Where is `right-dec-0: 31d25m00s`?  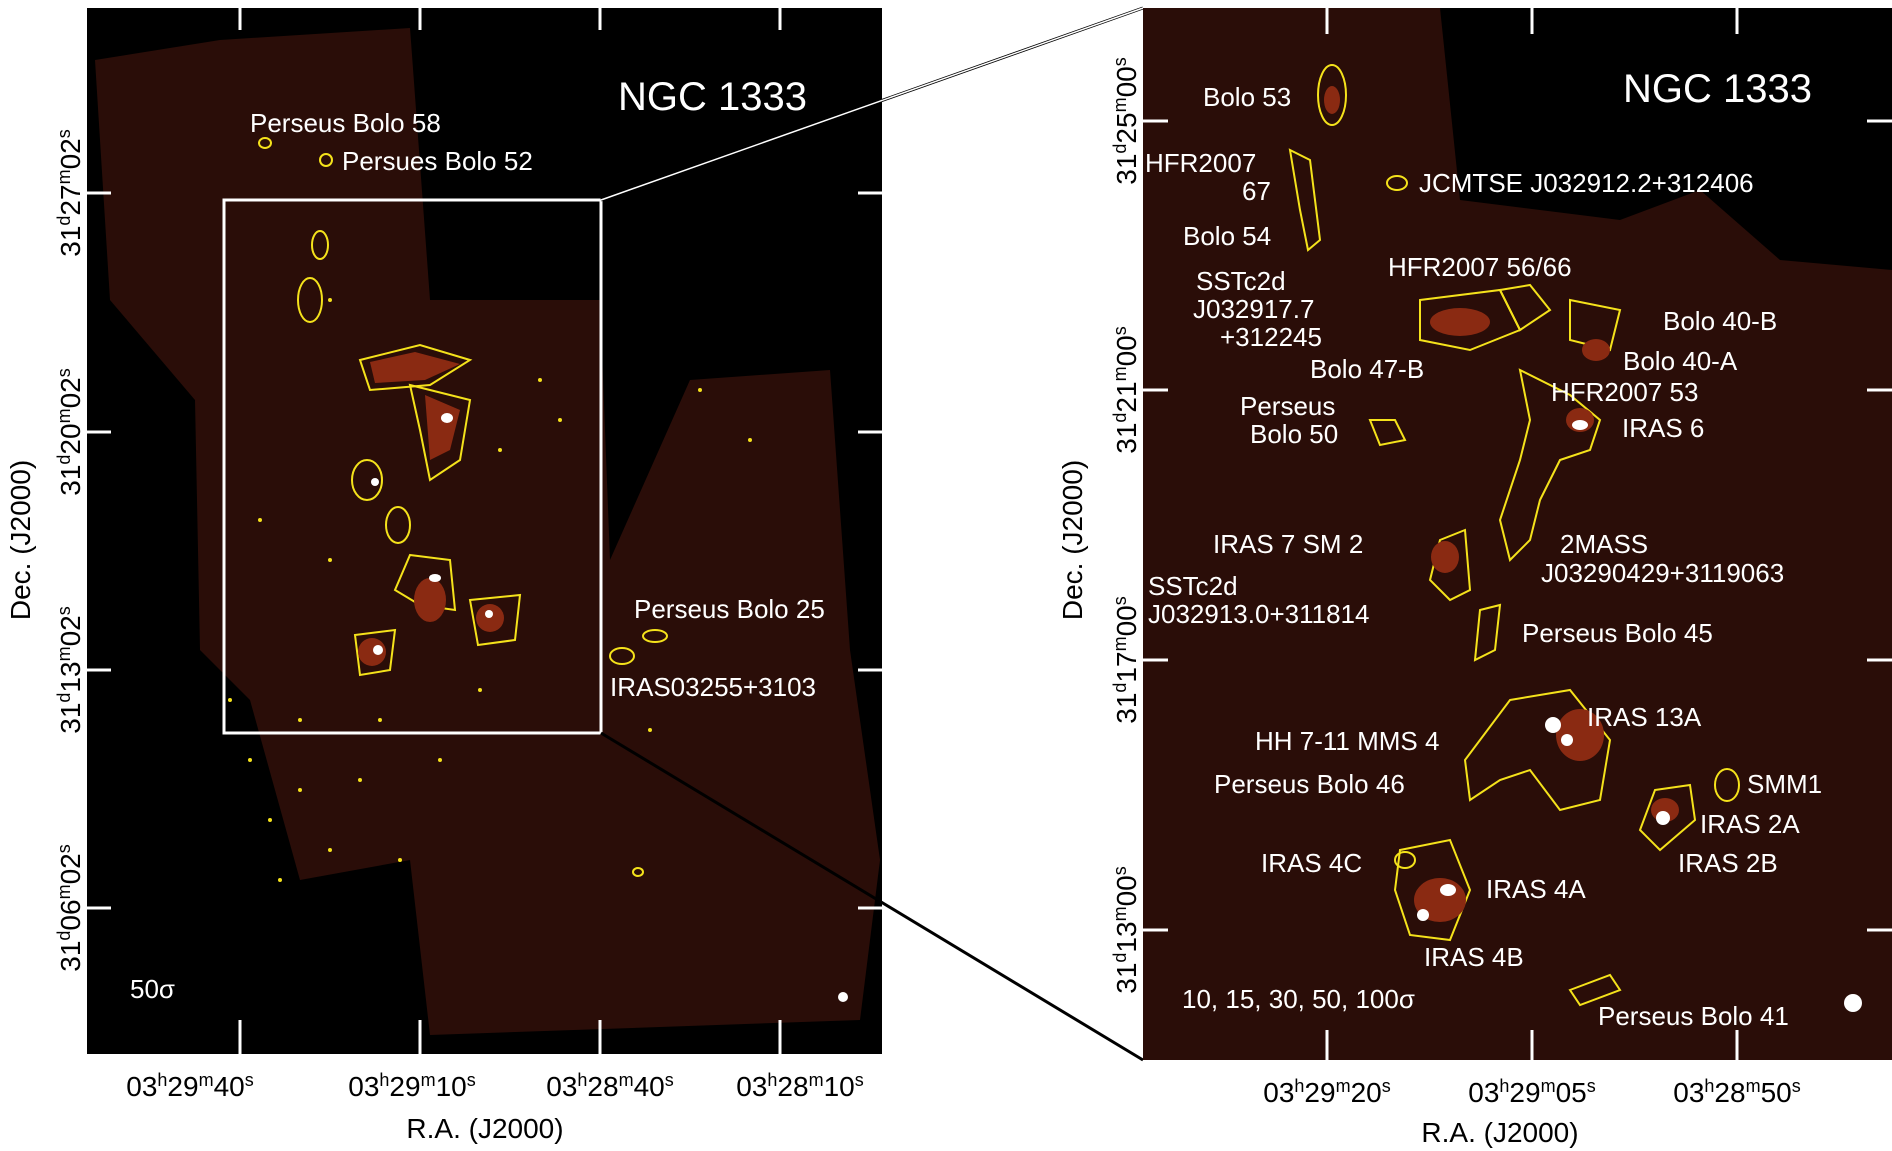 right-dec-0: 31d25m00s is located at coordinates (1126, 120).